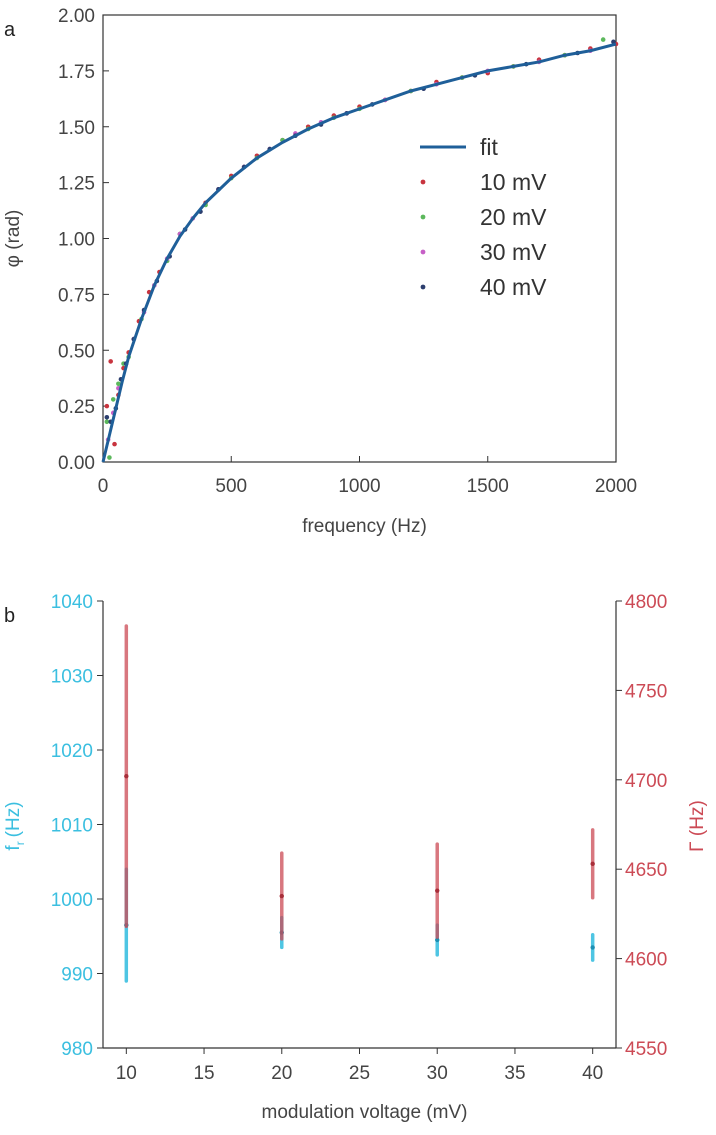 Image resolution: width=716 pixels, height=1135 pixels. I want to click on panel-b-ytick-right-label: 4550, so click(646, 1049).